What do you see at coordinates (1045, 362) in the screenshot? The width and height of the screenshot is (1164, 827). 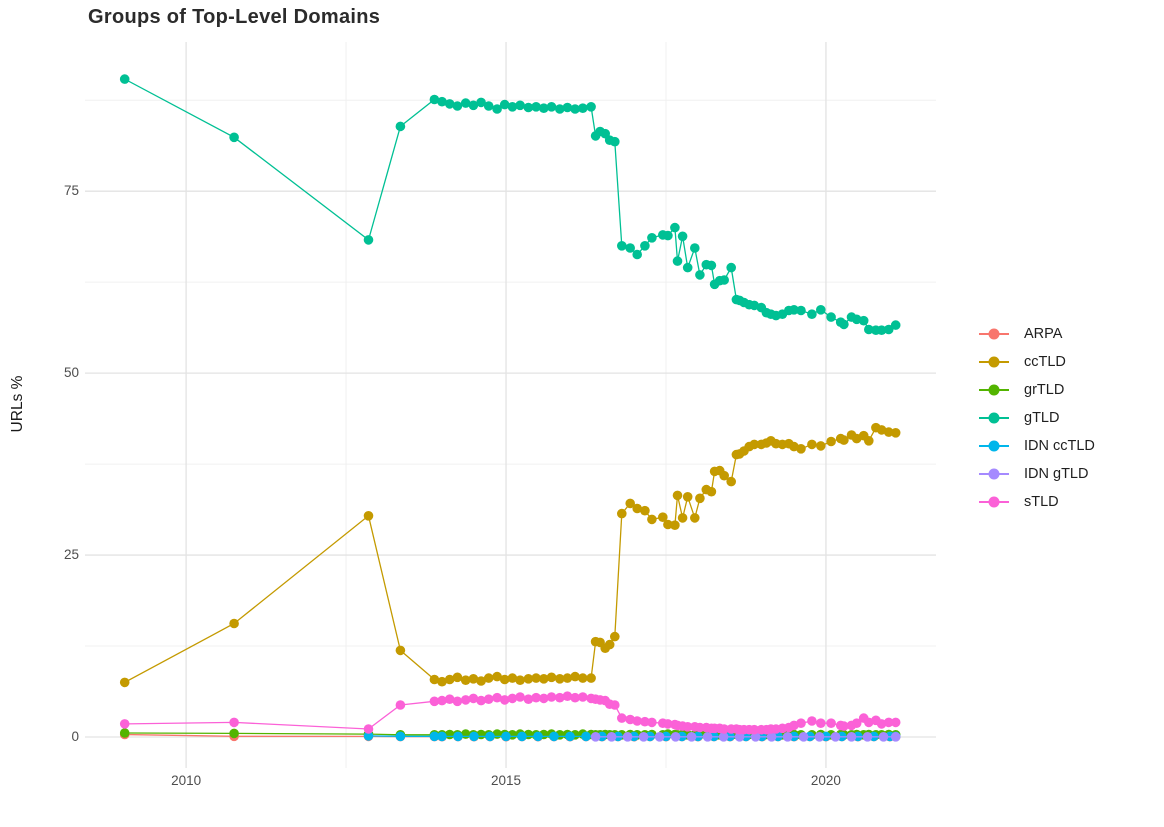 I see `legend-label: ccTLD` at bounding box center [1045, 362].